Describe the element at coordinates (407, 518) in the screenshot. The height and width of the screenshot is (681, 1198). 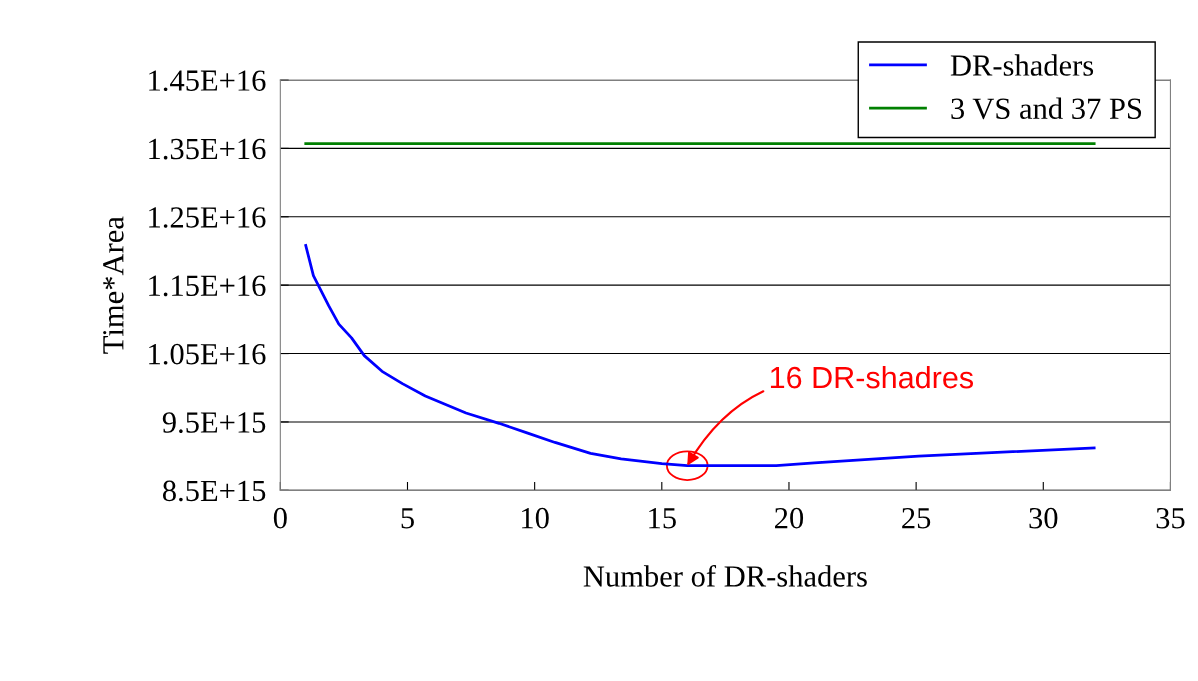
I see `x-tick-label: 5` at that location.